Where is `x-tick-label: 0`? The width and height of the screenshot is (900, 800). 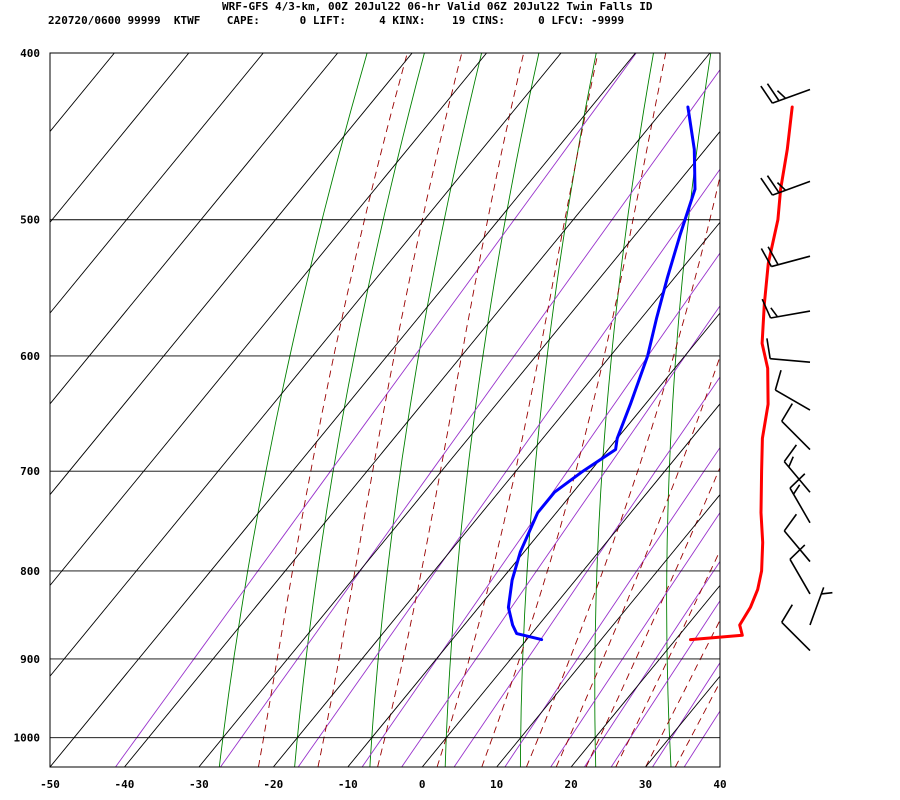
x-tick-label: 0 is located at coordinates (422, 784).